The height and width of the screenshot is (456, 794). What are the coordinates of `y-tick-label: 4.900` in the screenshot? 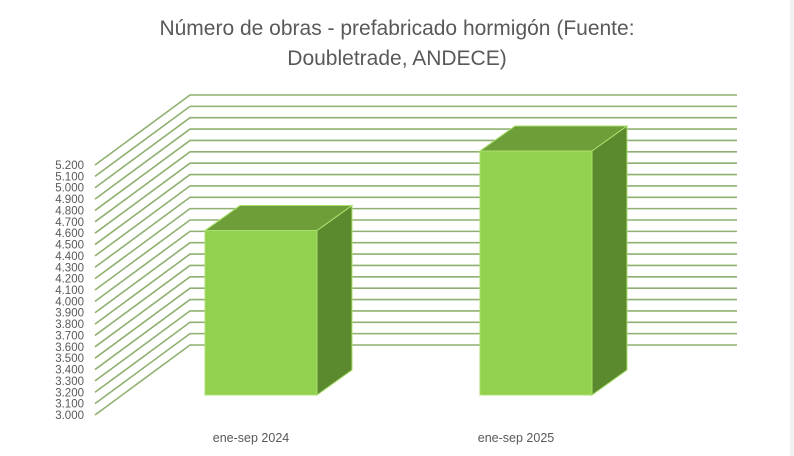 It's located at (69, 200).